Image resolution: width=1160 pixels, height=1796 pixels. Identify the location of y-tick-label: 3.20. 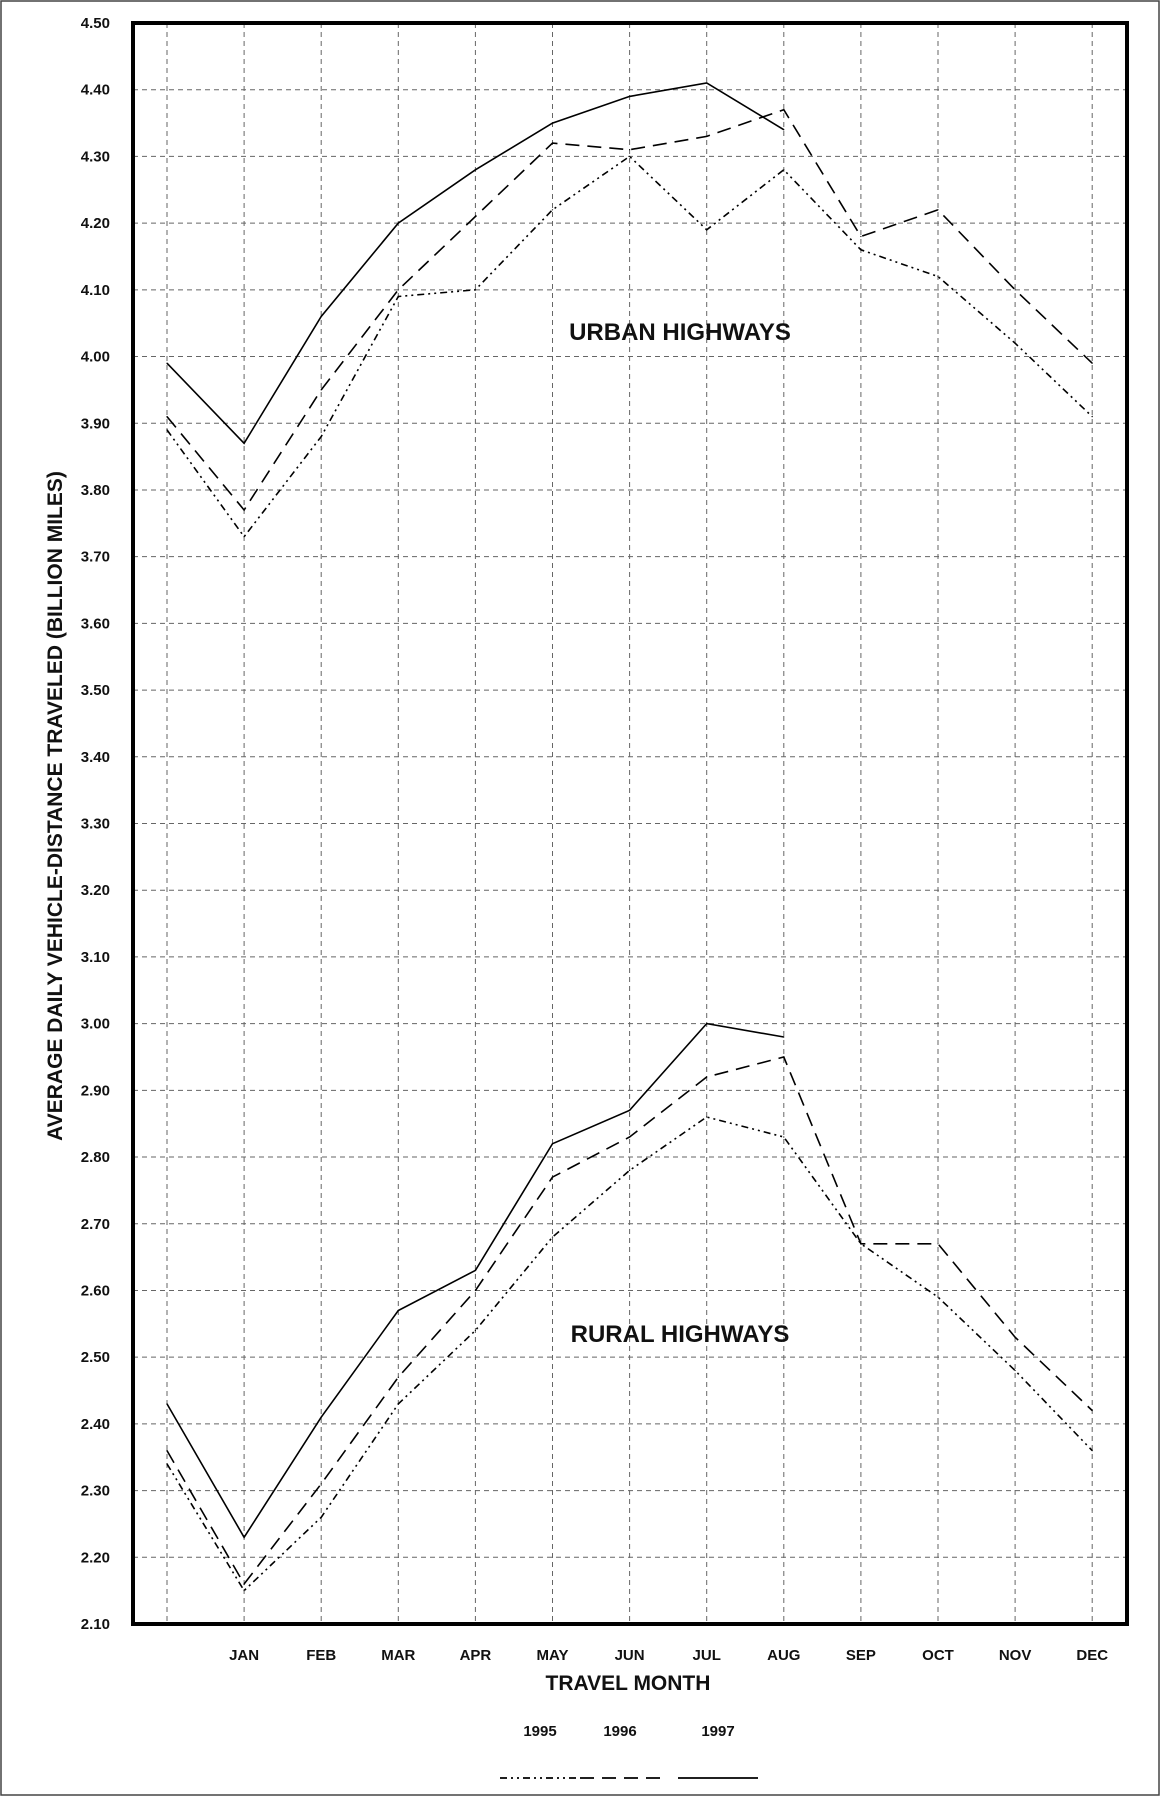
(95, 890).